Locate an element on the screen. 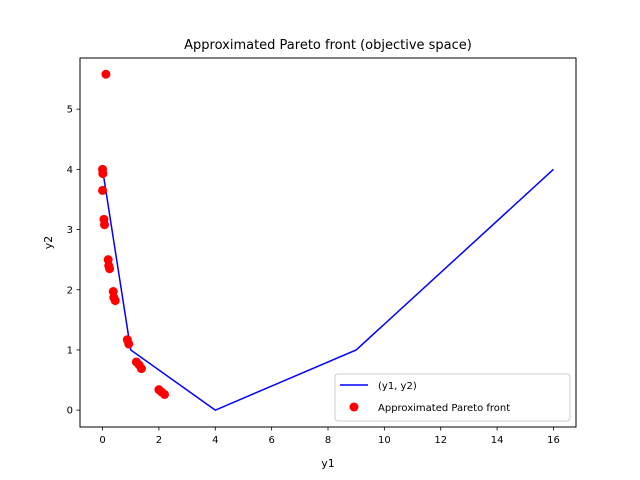 This screenshot has width=640, height=480. x-tick-label: 10 is located at coordinates (384, 440).